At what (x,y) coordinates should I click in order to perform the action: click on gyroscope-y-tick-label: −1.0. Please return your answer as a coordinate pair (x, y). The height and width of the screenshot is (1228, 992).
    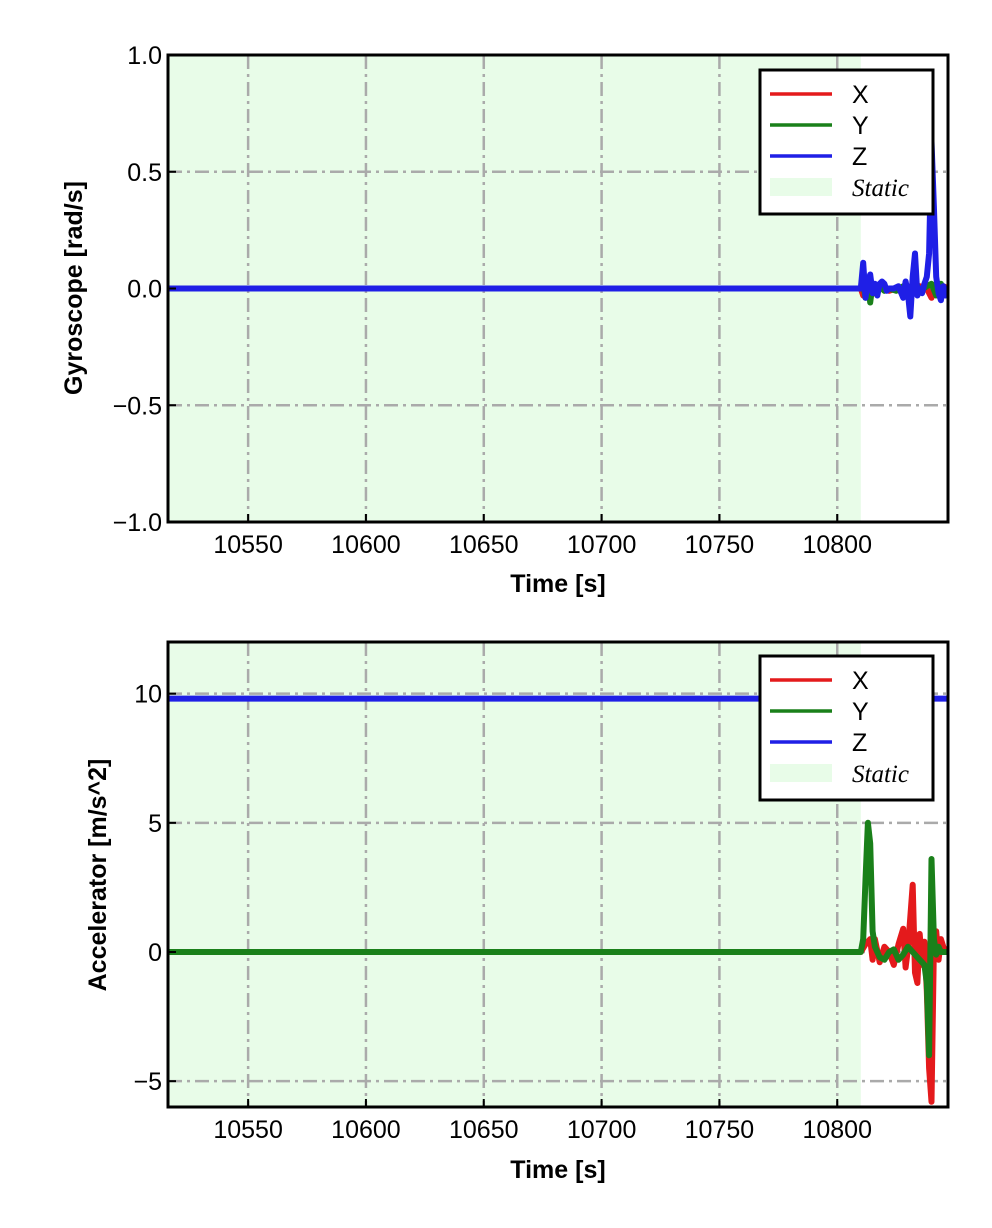
    Looking at the image, I should click on (137, 523).